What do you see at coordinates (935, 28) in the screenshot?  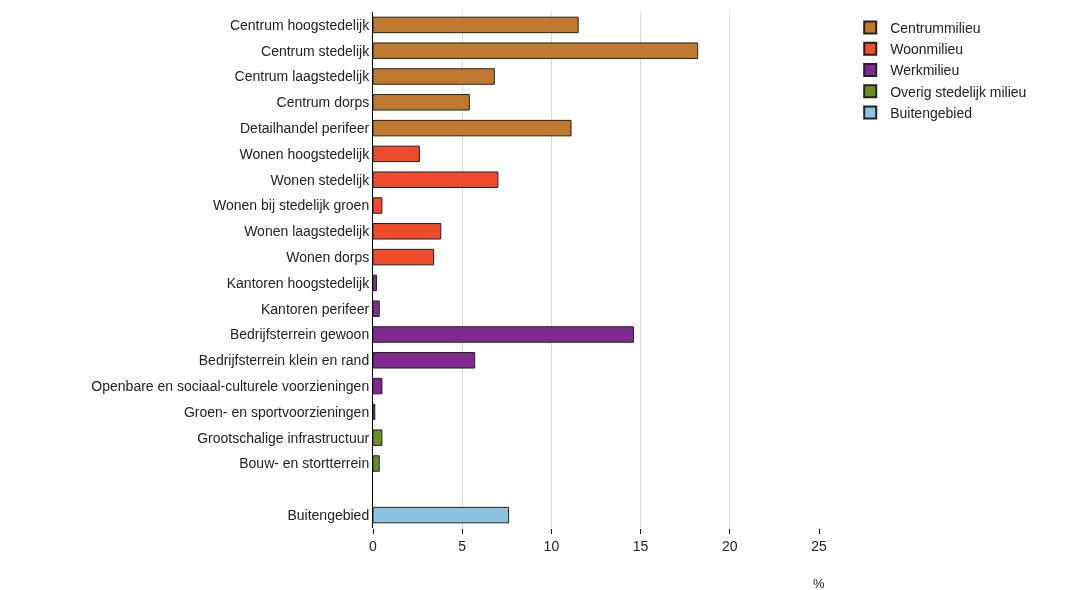 I see `legend-label: Centrummilieu` at bounding box center [935, 28].